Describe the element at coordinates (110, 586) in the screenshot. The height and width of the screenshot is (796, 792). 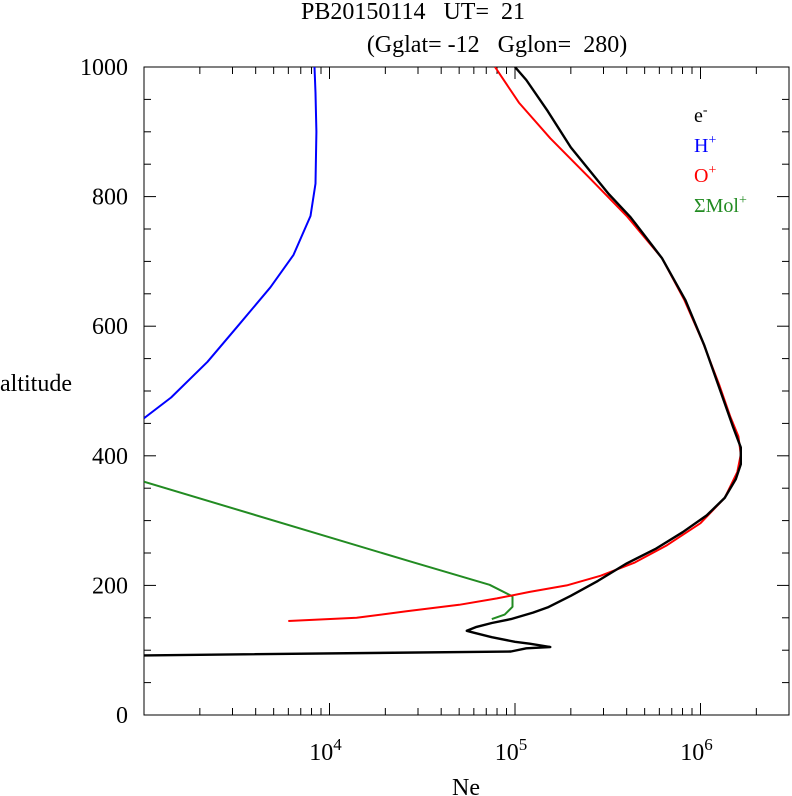
I see `y-tick-label: 200` at that location.